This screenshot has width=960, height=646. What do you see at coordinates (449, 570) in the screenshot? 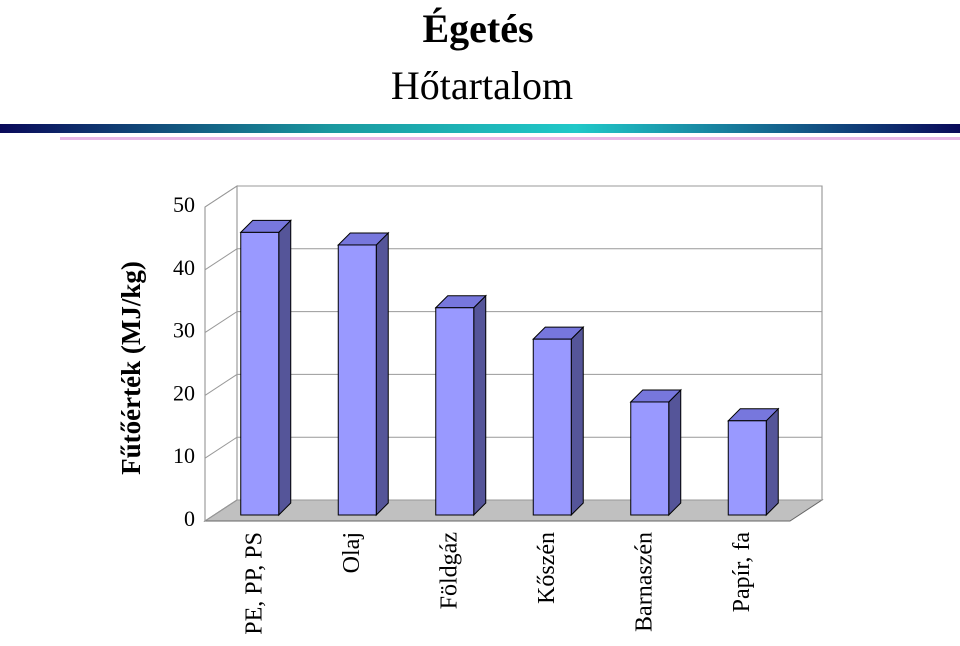
I see `x-tick-label: Földgáz` at bounding box center [449, 570].